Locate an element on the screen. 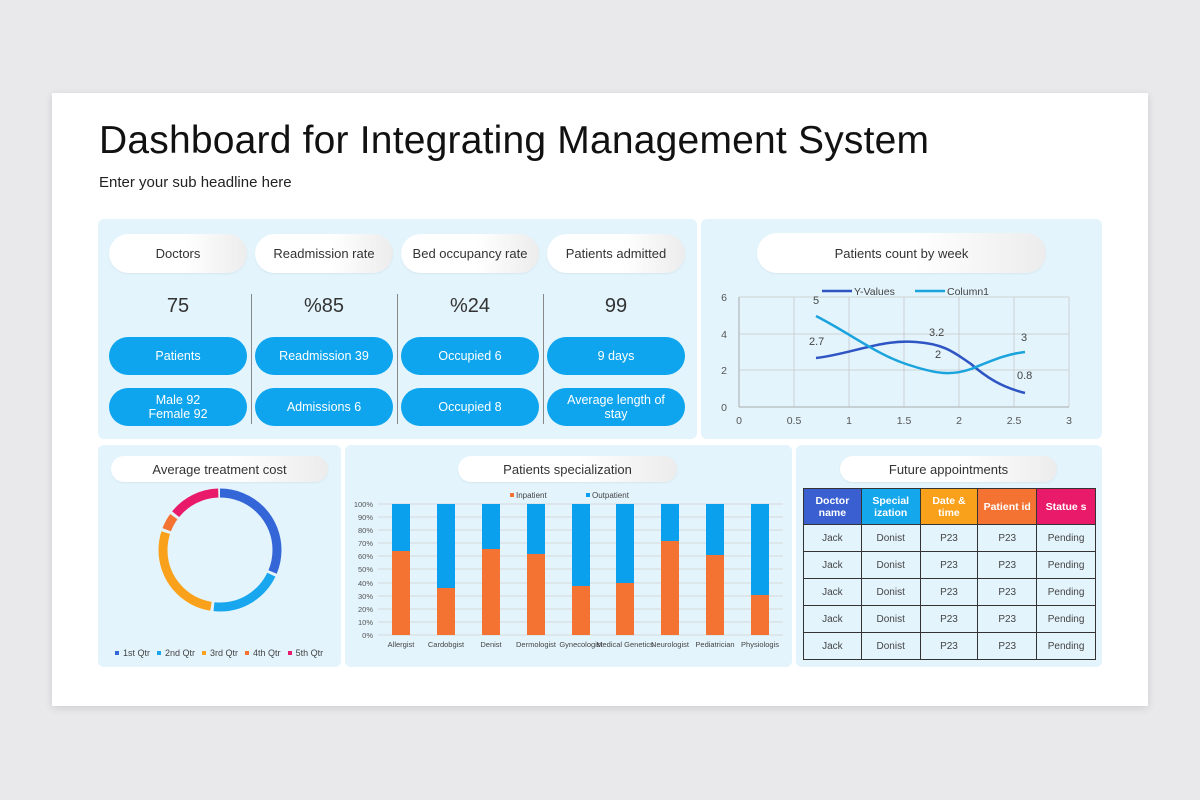  svg-text: 40% is located at coordinates (365, 583).